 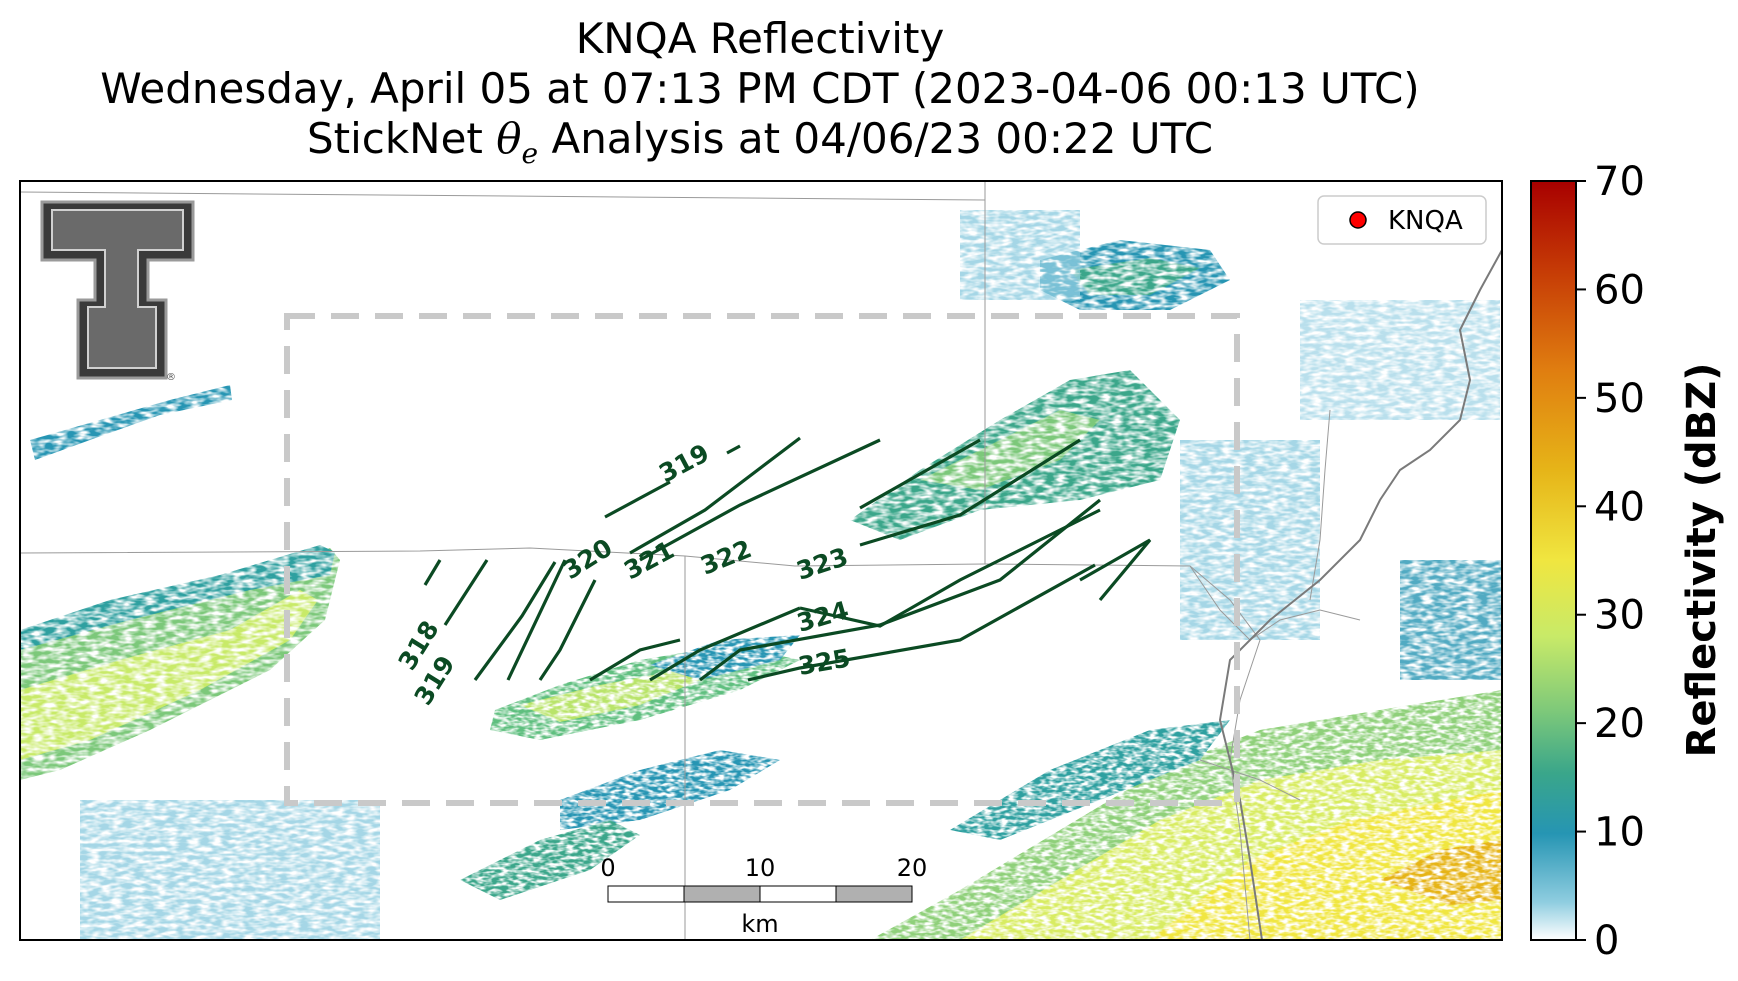 I want to click on contour-320-b, so click(x=536, y=620).